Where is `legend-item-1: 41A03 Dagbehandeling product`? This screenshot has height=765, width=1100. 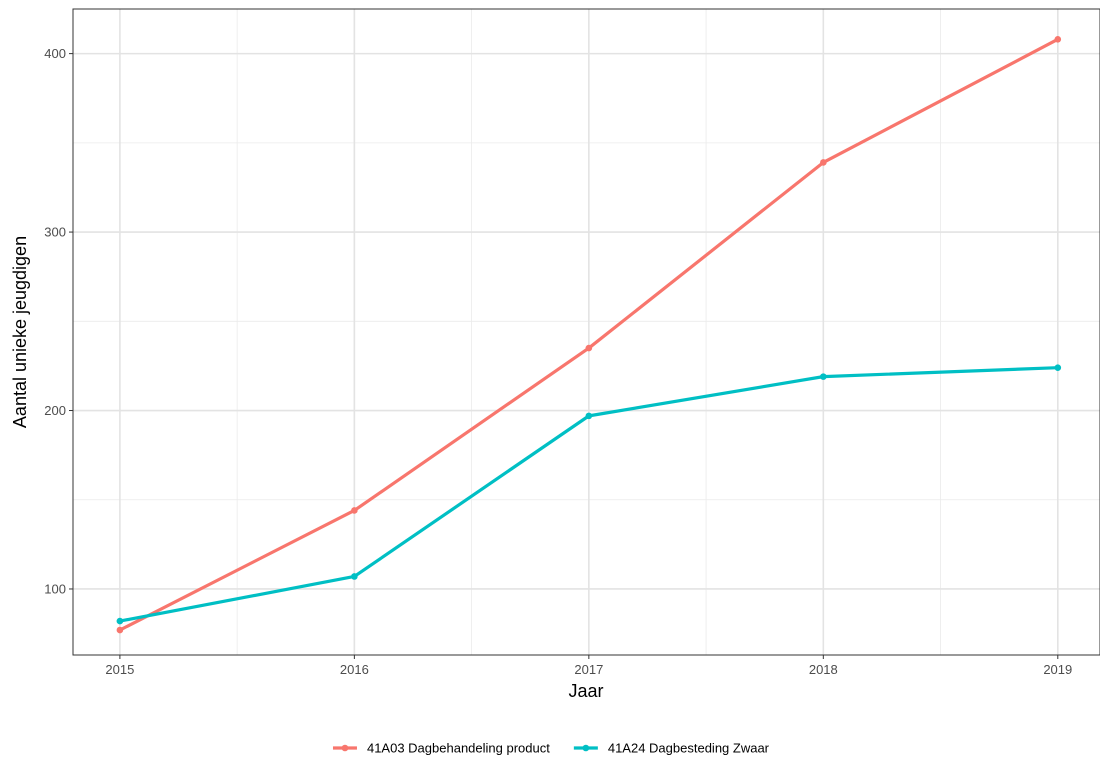 legend-item-1: 41A03 Dagbehandeling product is located at coordinates (441, 748).